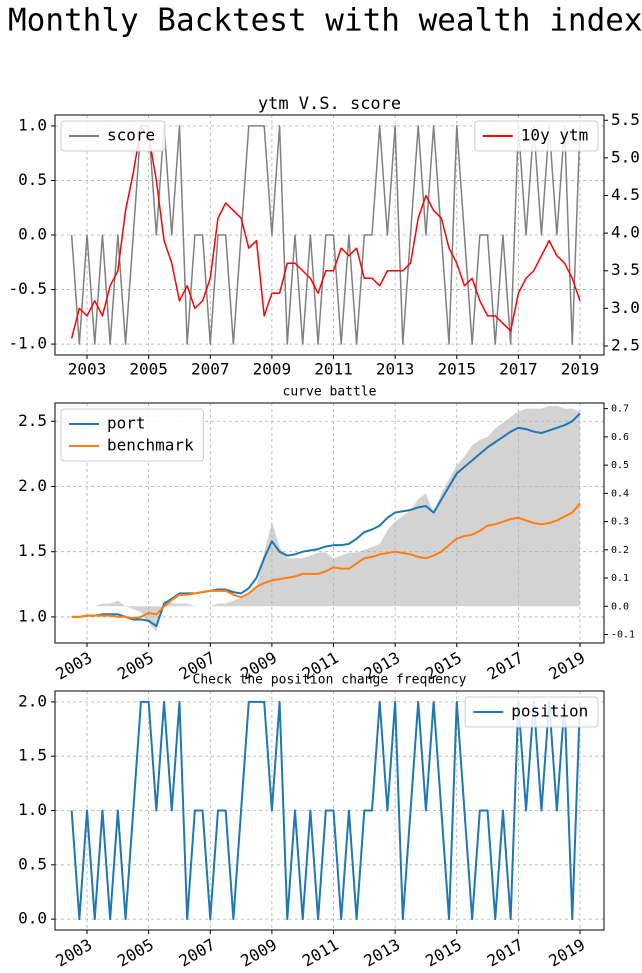 The width and height of the screenshot is (642, 973). What do you see at coordinates (150, 445) in the screenshot?
I see `legend-label: benchmark` at bounding box center [150, 445].